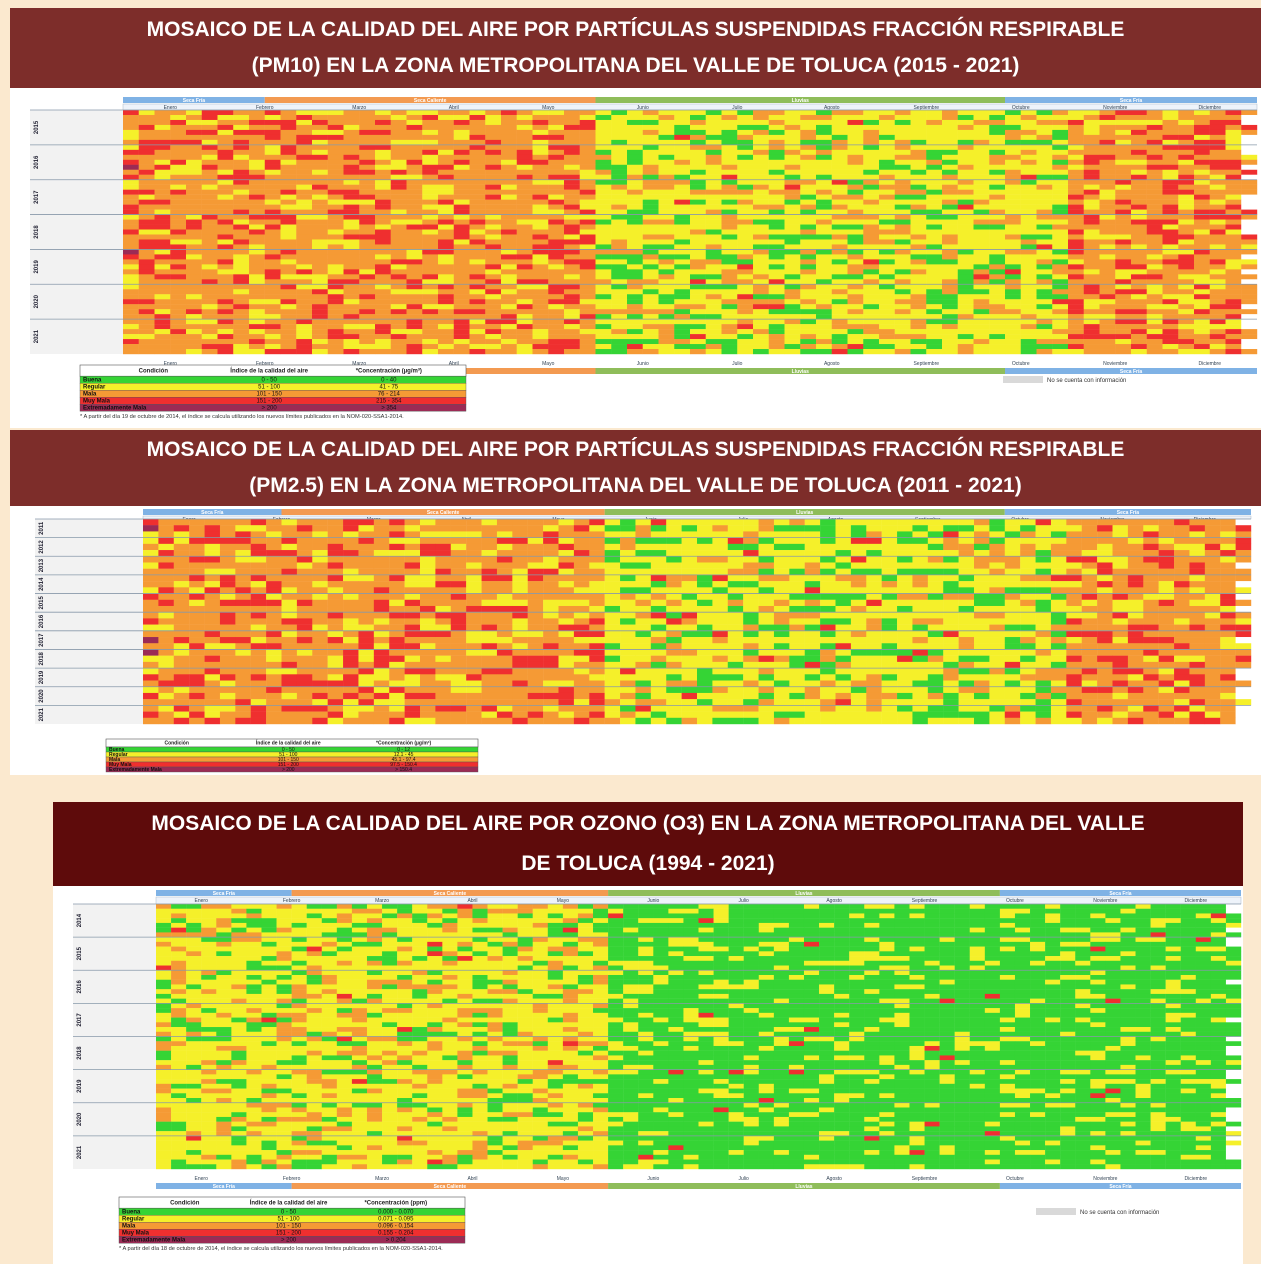 The image size is (1261, 1264). I want to click on legend-index: 0 - 50, so click(269, 381).